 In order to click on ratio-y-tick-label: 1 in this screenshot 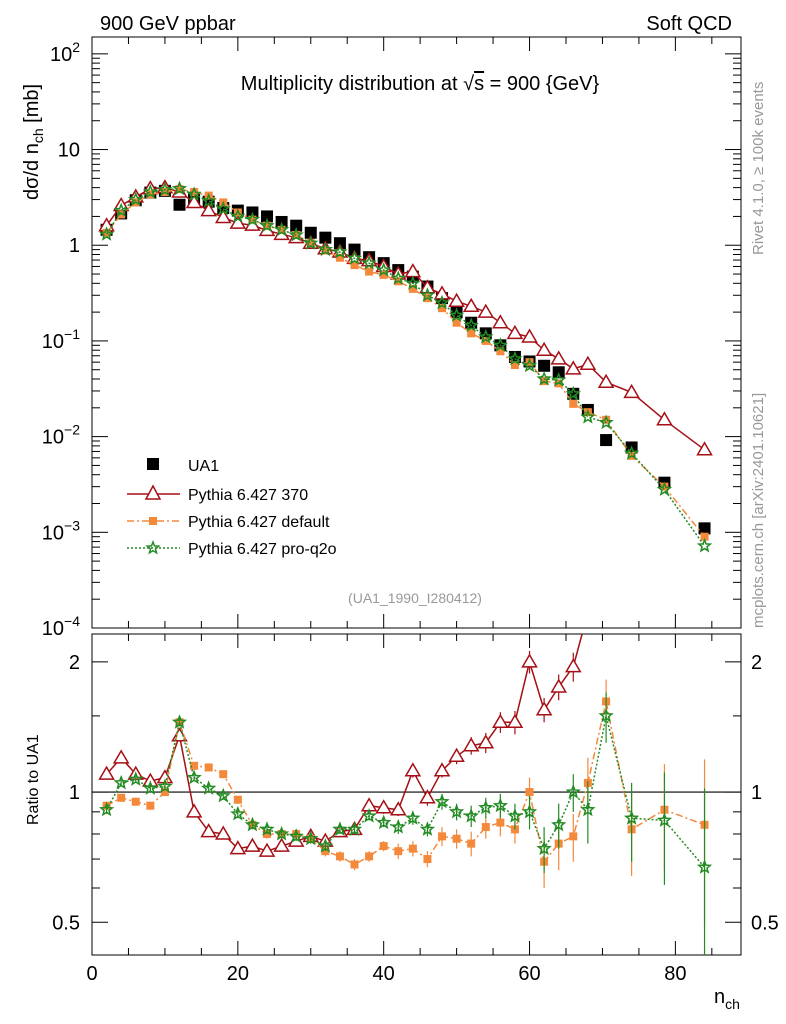, I will do `click(74, 793)`.